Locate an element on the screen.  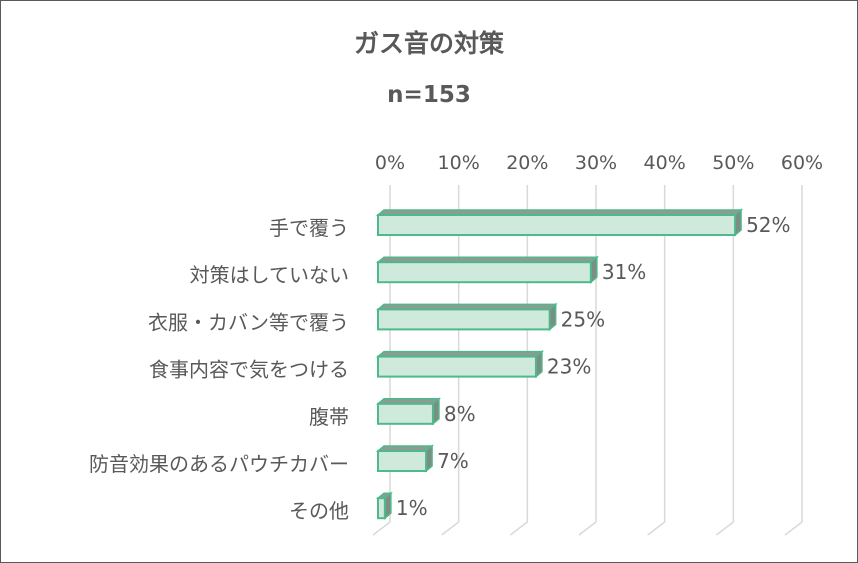
x-tick-label: 50% is located at coordinates (733, 163).